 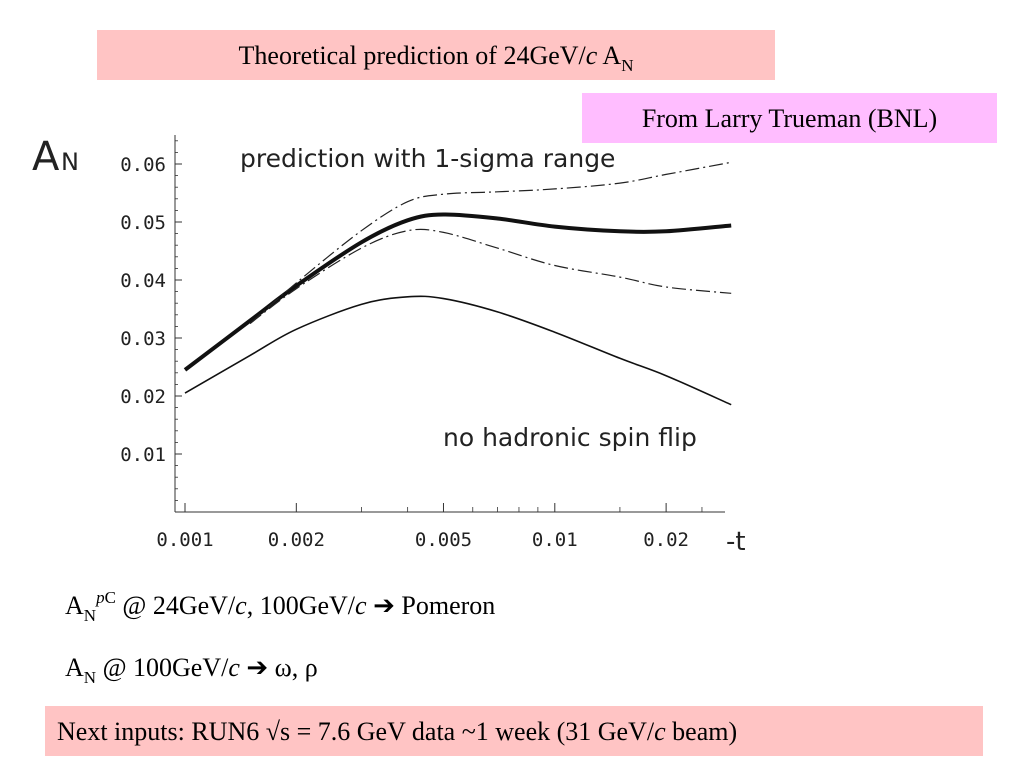 What do you see at coordinates (110, 597) in the screenshot?
I see `line1-sup-c: C` at bounding box center [110, 597].